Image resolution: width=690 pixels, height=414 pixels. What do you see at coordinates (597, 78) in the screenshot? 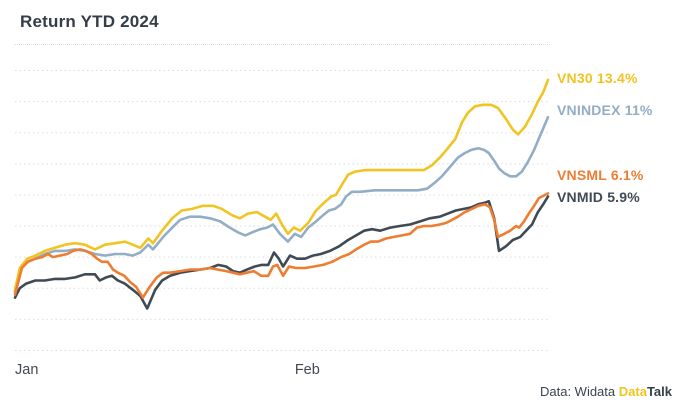
I see `series-label-vn30: VN30 13.4%` at bounding box center [597, 78].